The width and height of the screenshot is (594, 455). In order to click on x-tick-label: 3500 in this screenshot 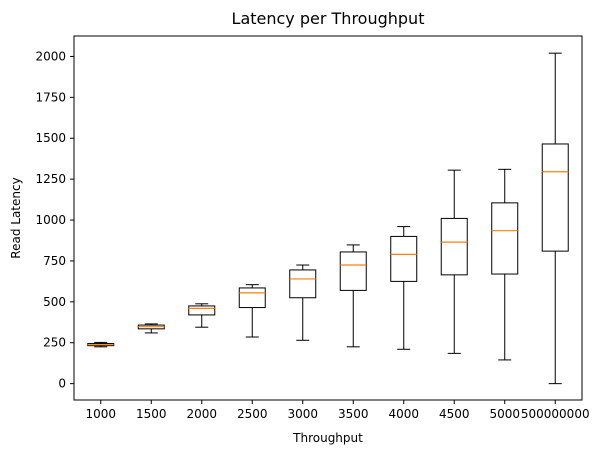, I will do `click(353, 414)`.